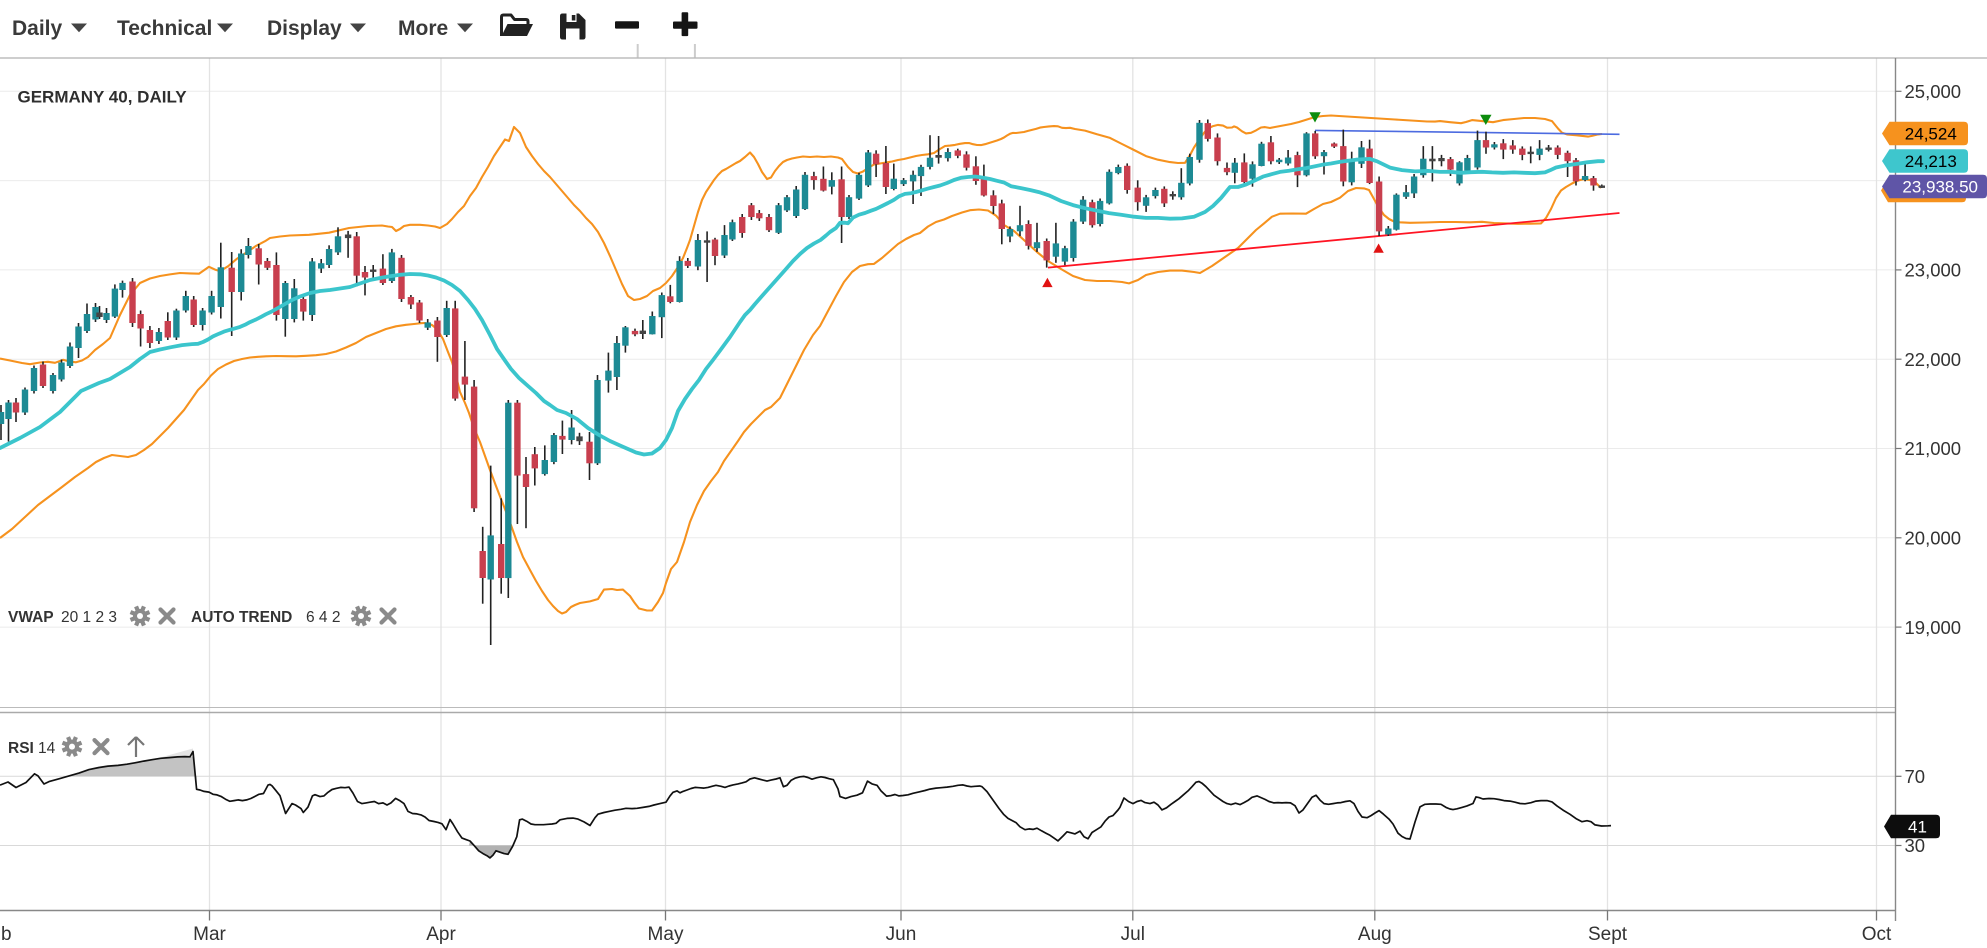  Describe the element at coordinates (1915, 845) in the screenshot. I see `svg-text: 30` at that location.